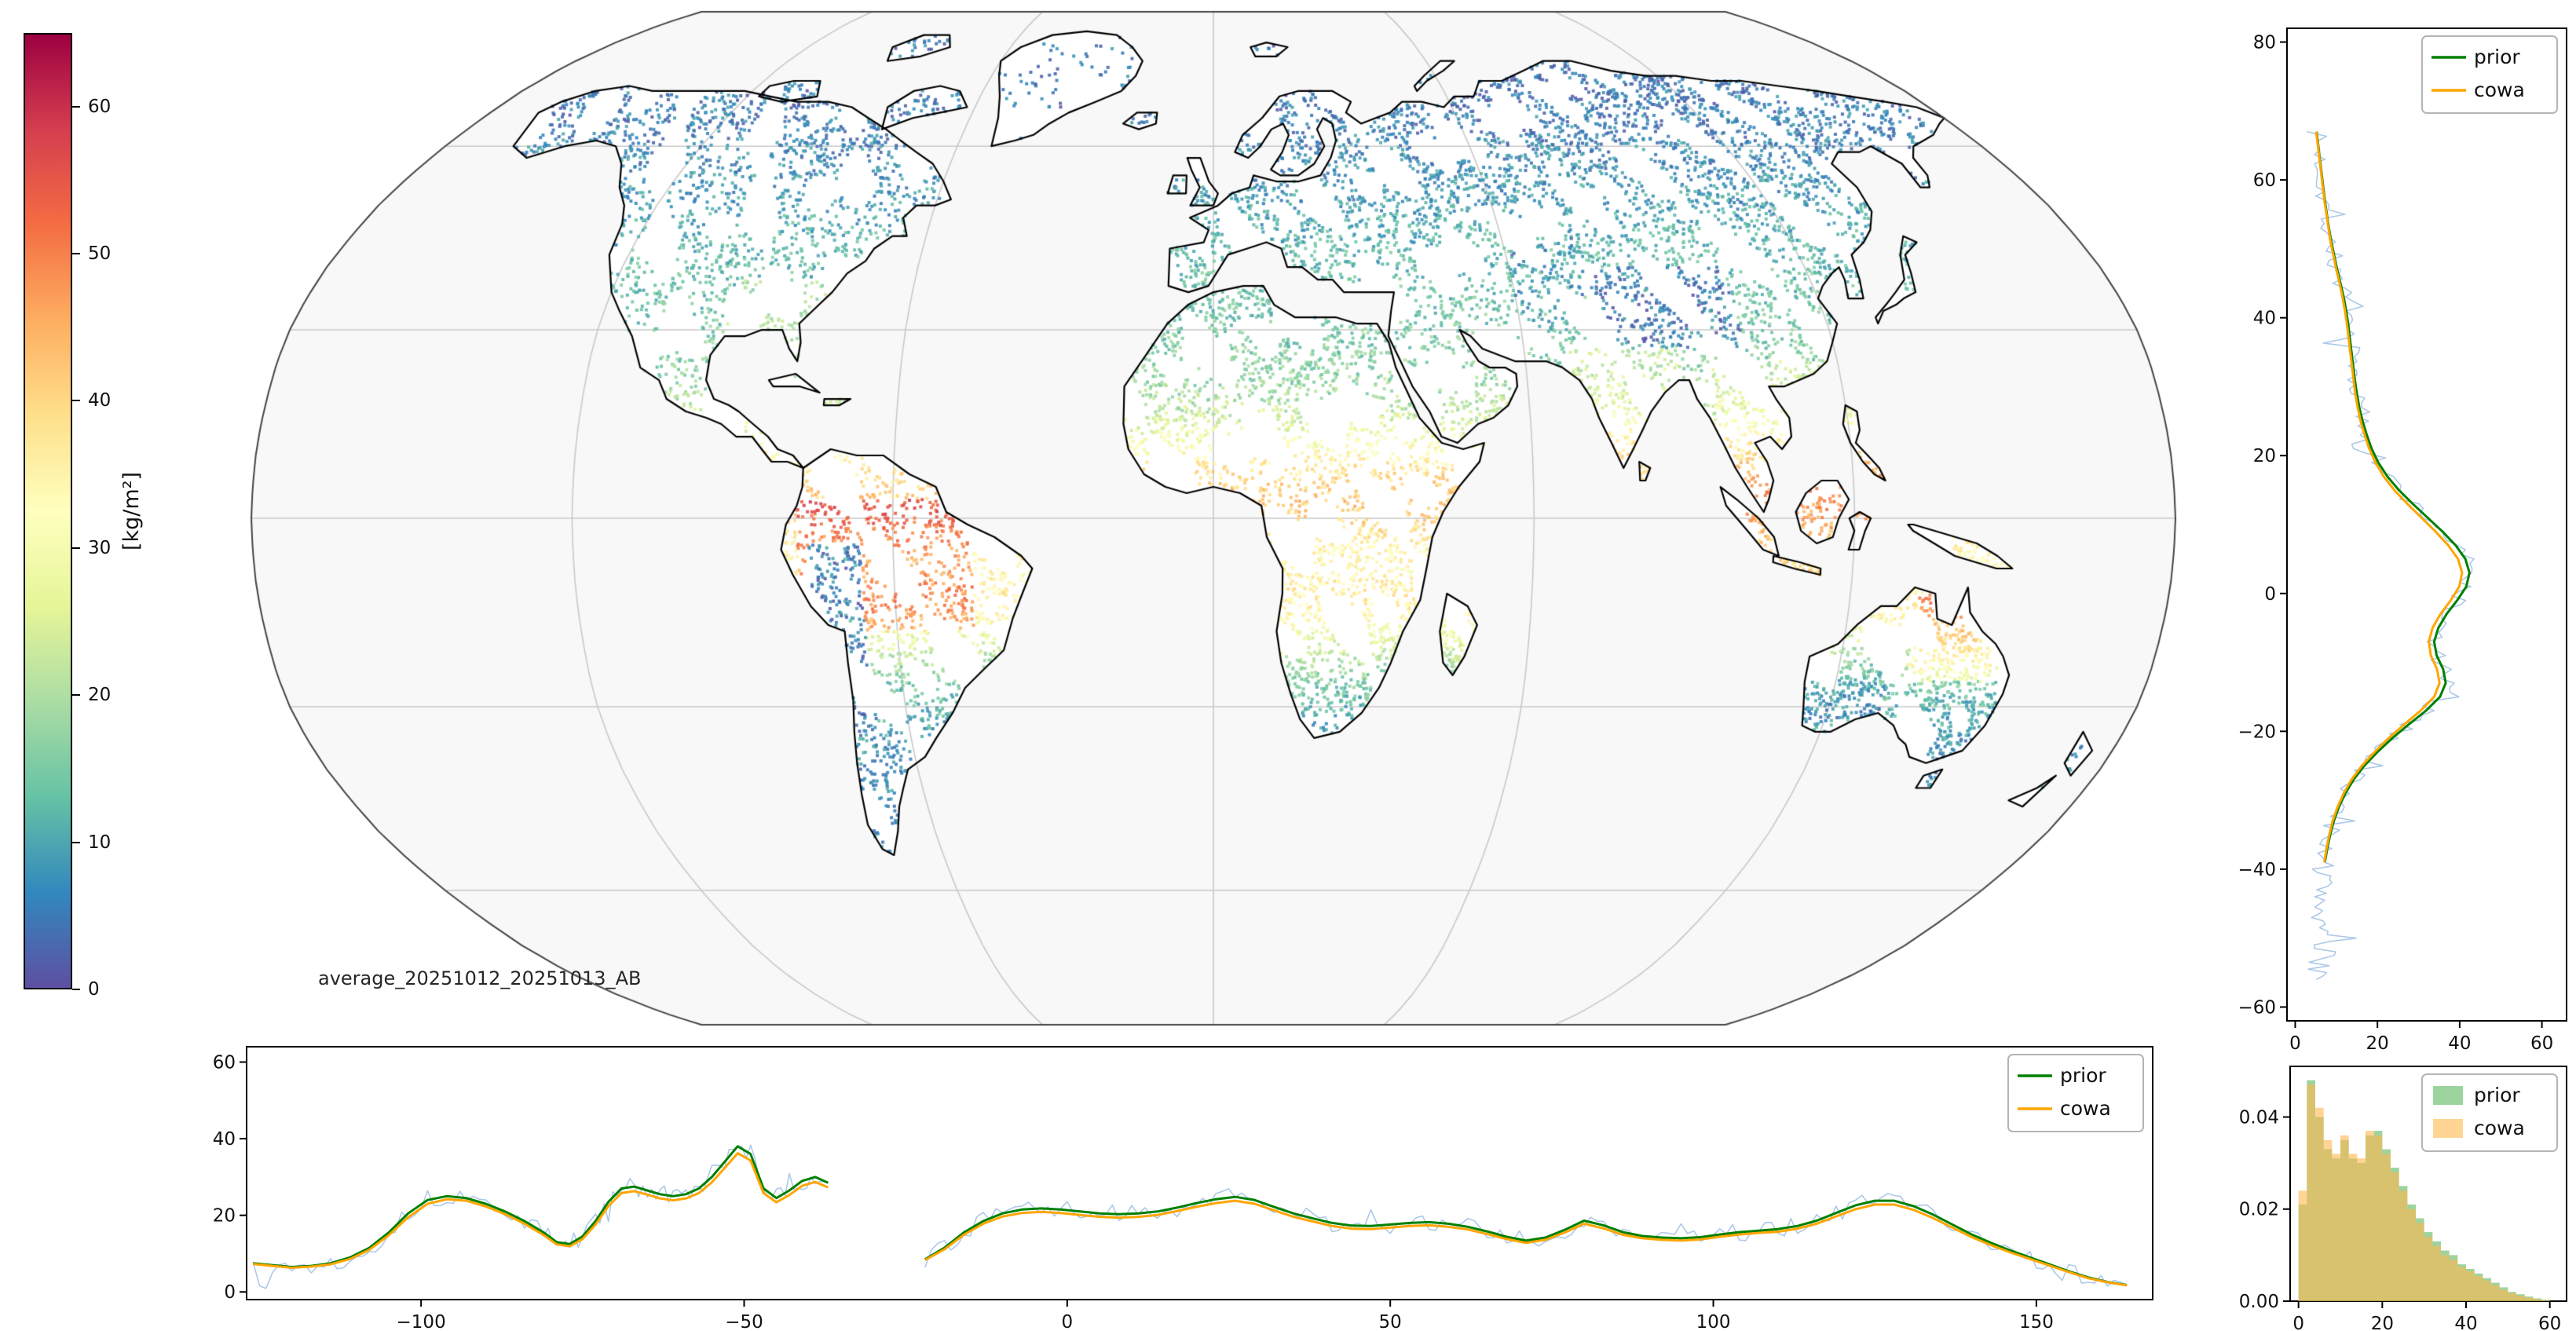 Image resolution: width=2576 pixels, height=1331 pixels. Describe the element at coordinates (100, 400) in the screenshot. I see `colorbar-tick-label: 40` at that location.